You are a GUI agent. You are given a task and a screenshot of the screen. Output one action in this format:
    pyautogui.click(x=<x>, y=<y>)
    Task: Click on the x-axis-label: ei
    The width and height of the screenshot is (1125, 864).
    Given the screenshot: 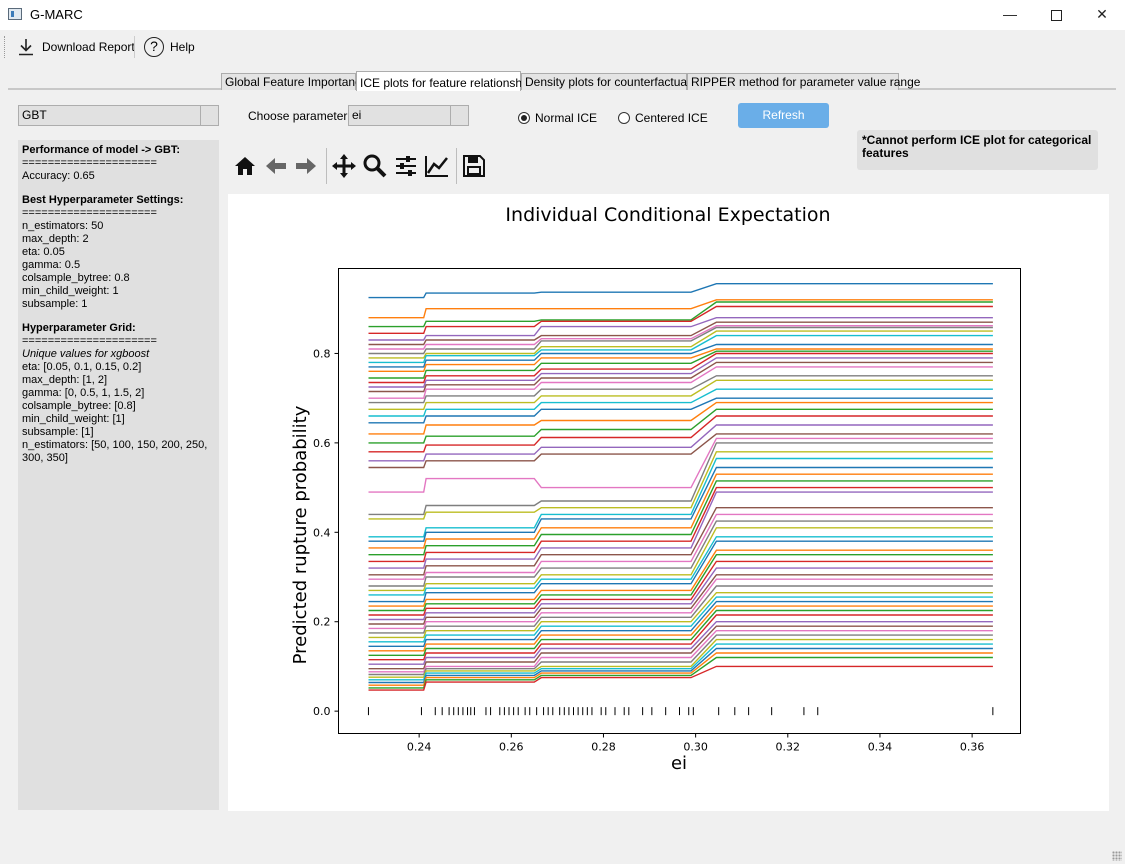 What is the action you would take?
    pyautogui.click(x=679, y=763)
    